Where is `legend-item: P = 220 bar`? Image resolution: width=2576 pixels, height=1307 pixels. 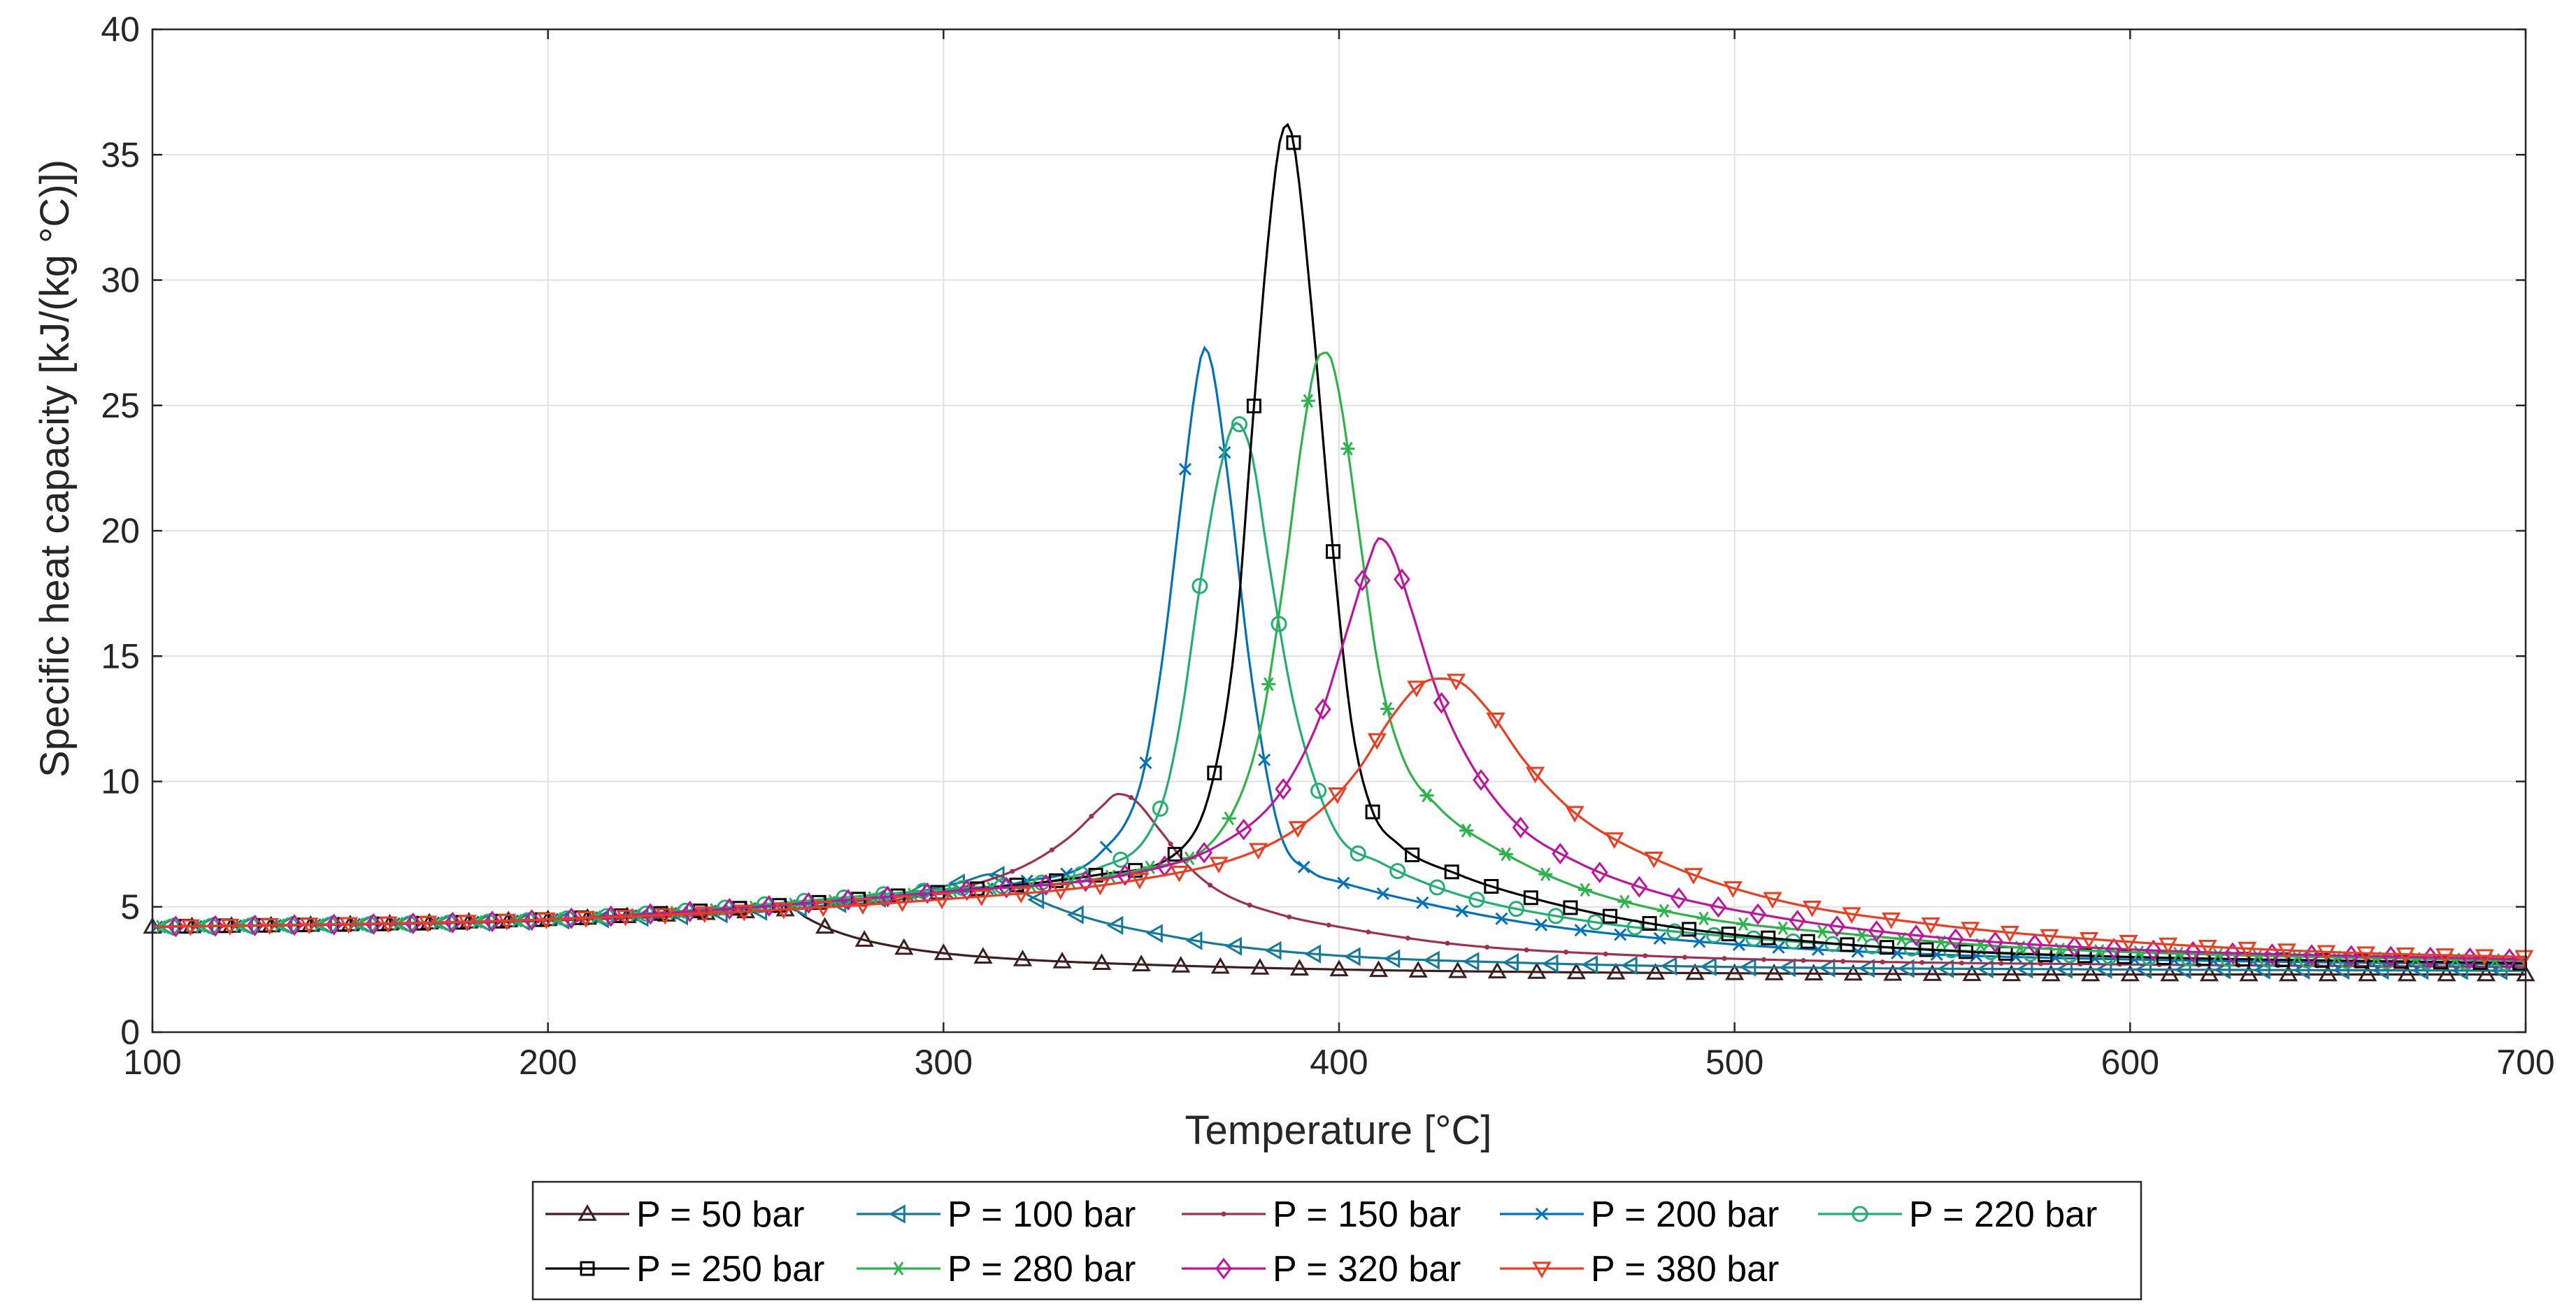 legend-item: P = 220 bar is located at coordinates (1957, 1214).